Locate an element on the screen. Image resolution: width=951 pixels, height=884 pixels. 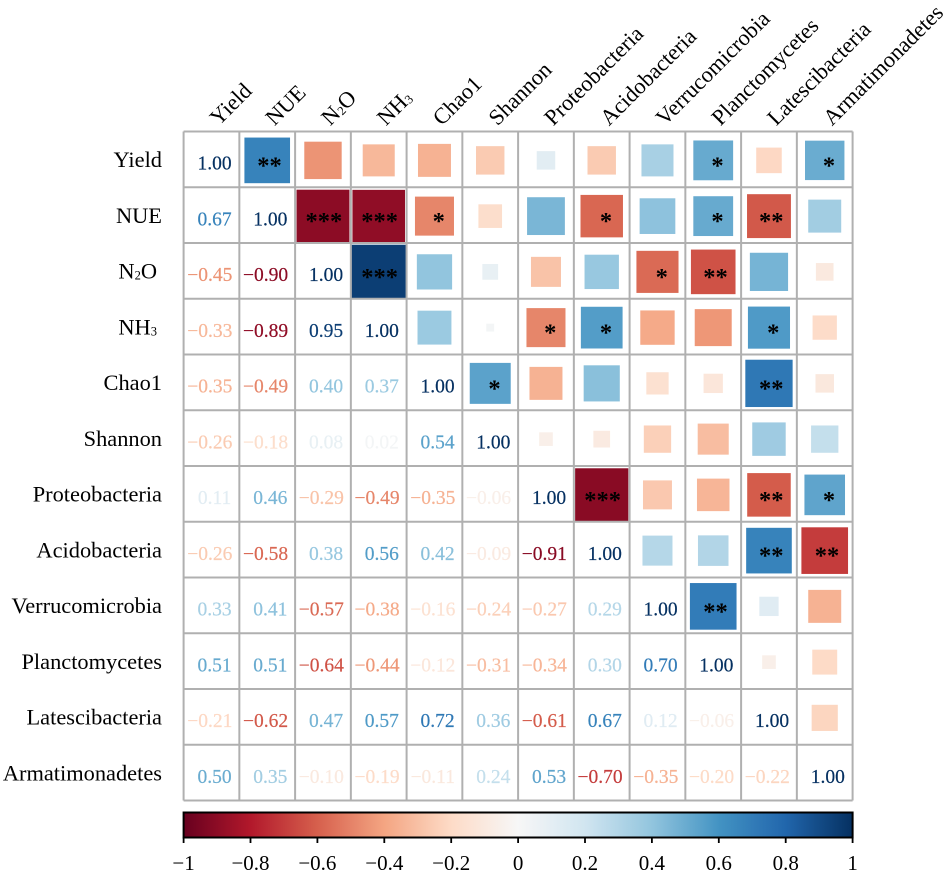
svg-text: −0.10 is located at coordinates (321, 777).